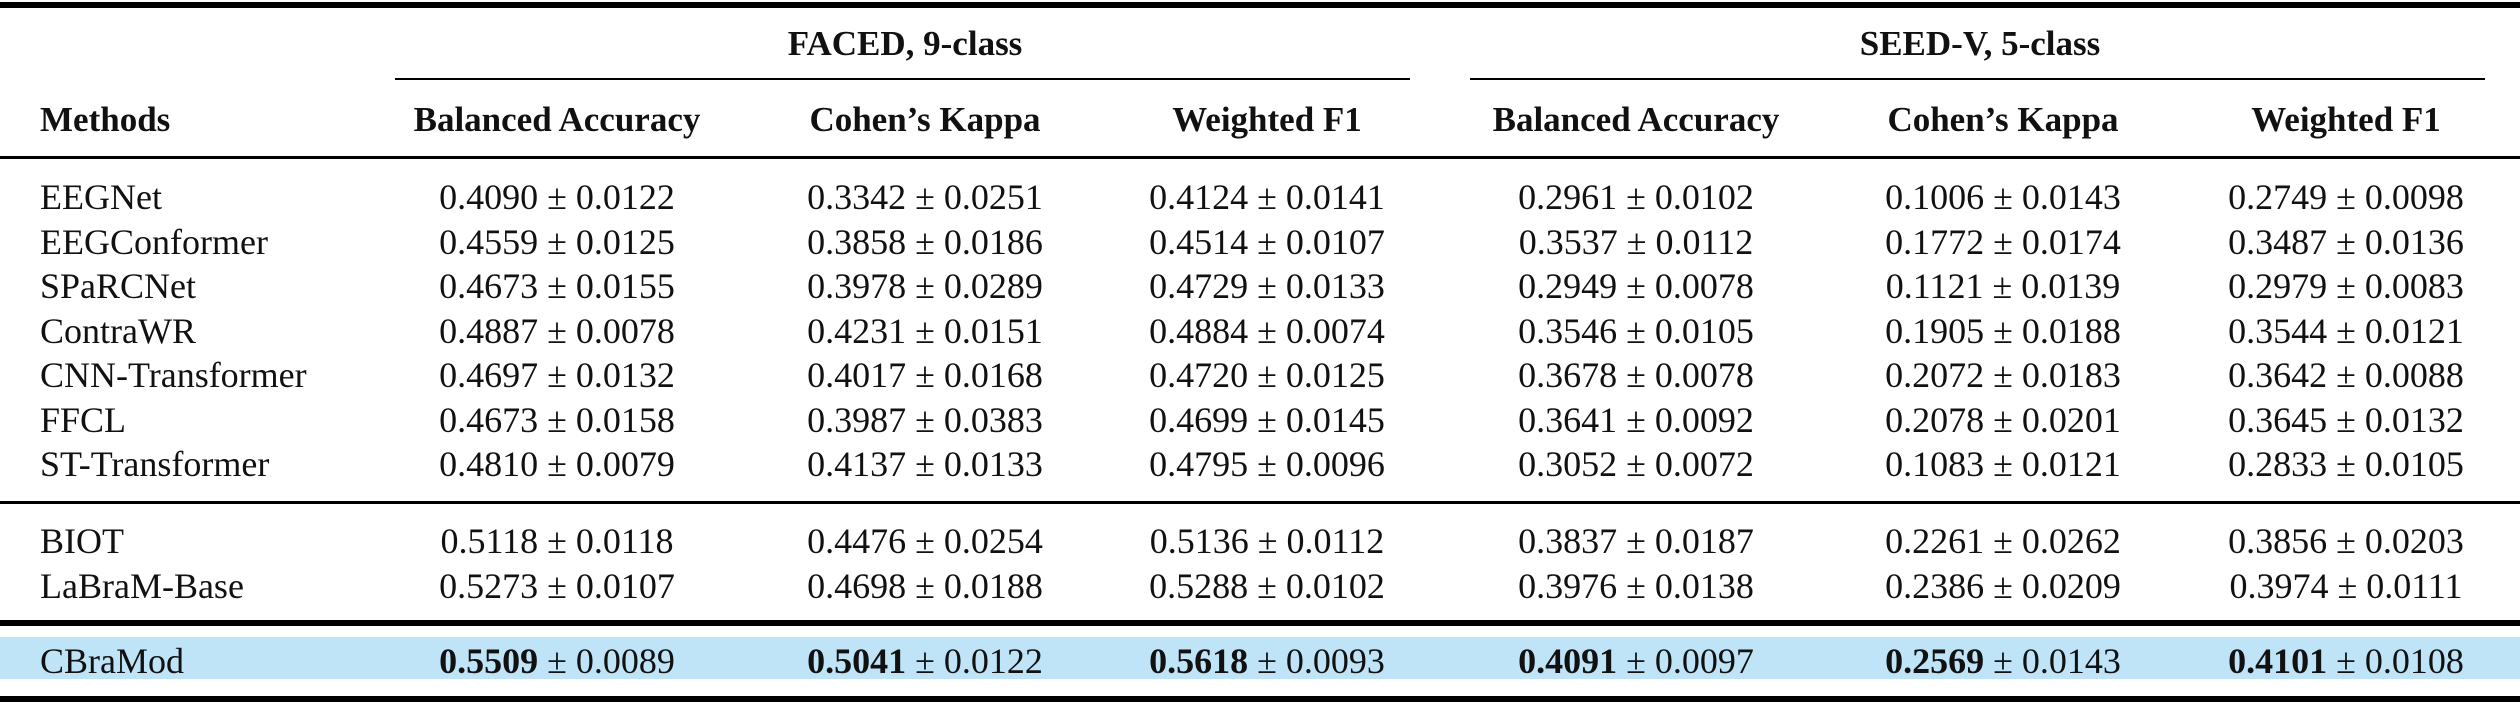 The height and width of the screenshot is (704, 2520). What do you see at coordinates (557, 286) in the screenshot?
I see `metric-cell: 0.4673 ± 0.0155` at bounding box center [557, 286].